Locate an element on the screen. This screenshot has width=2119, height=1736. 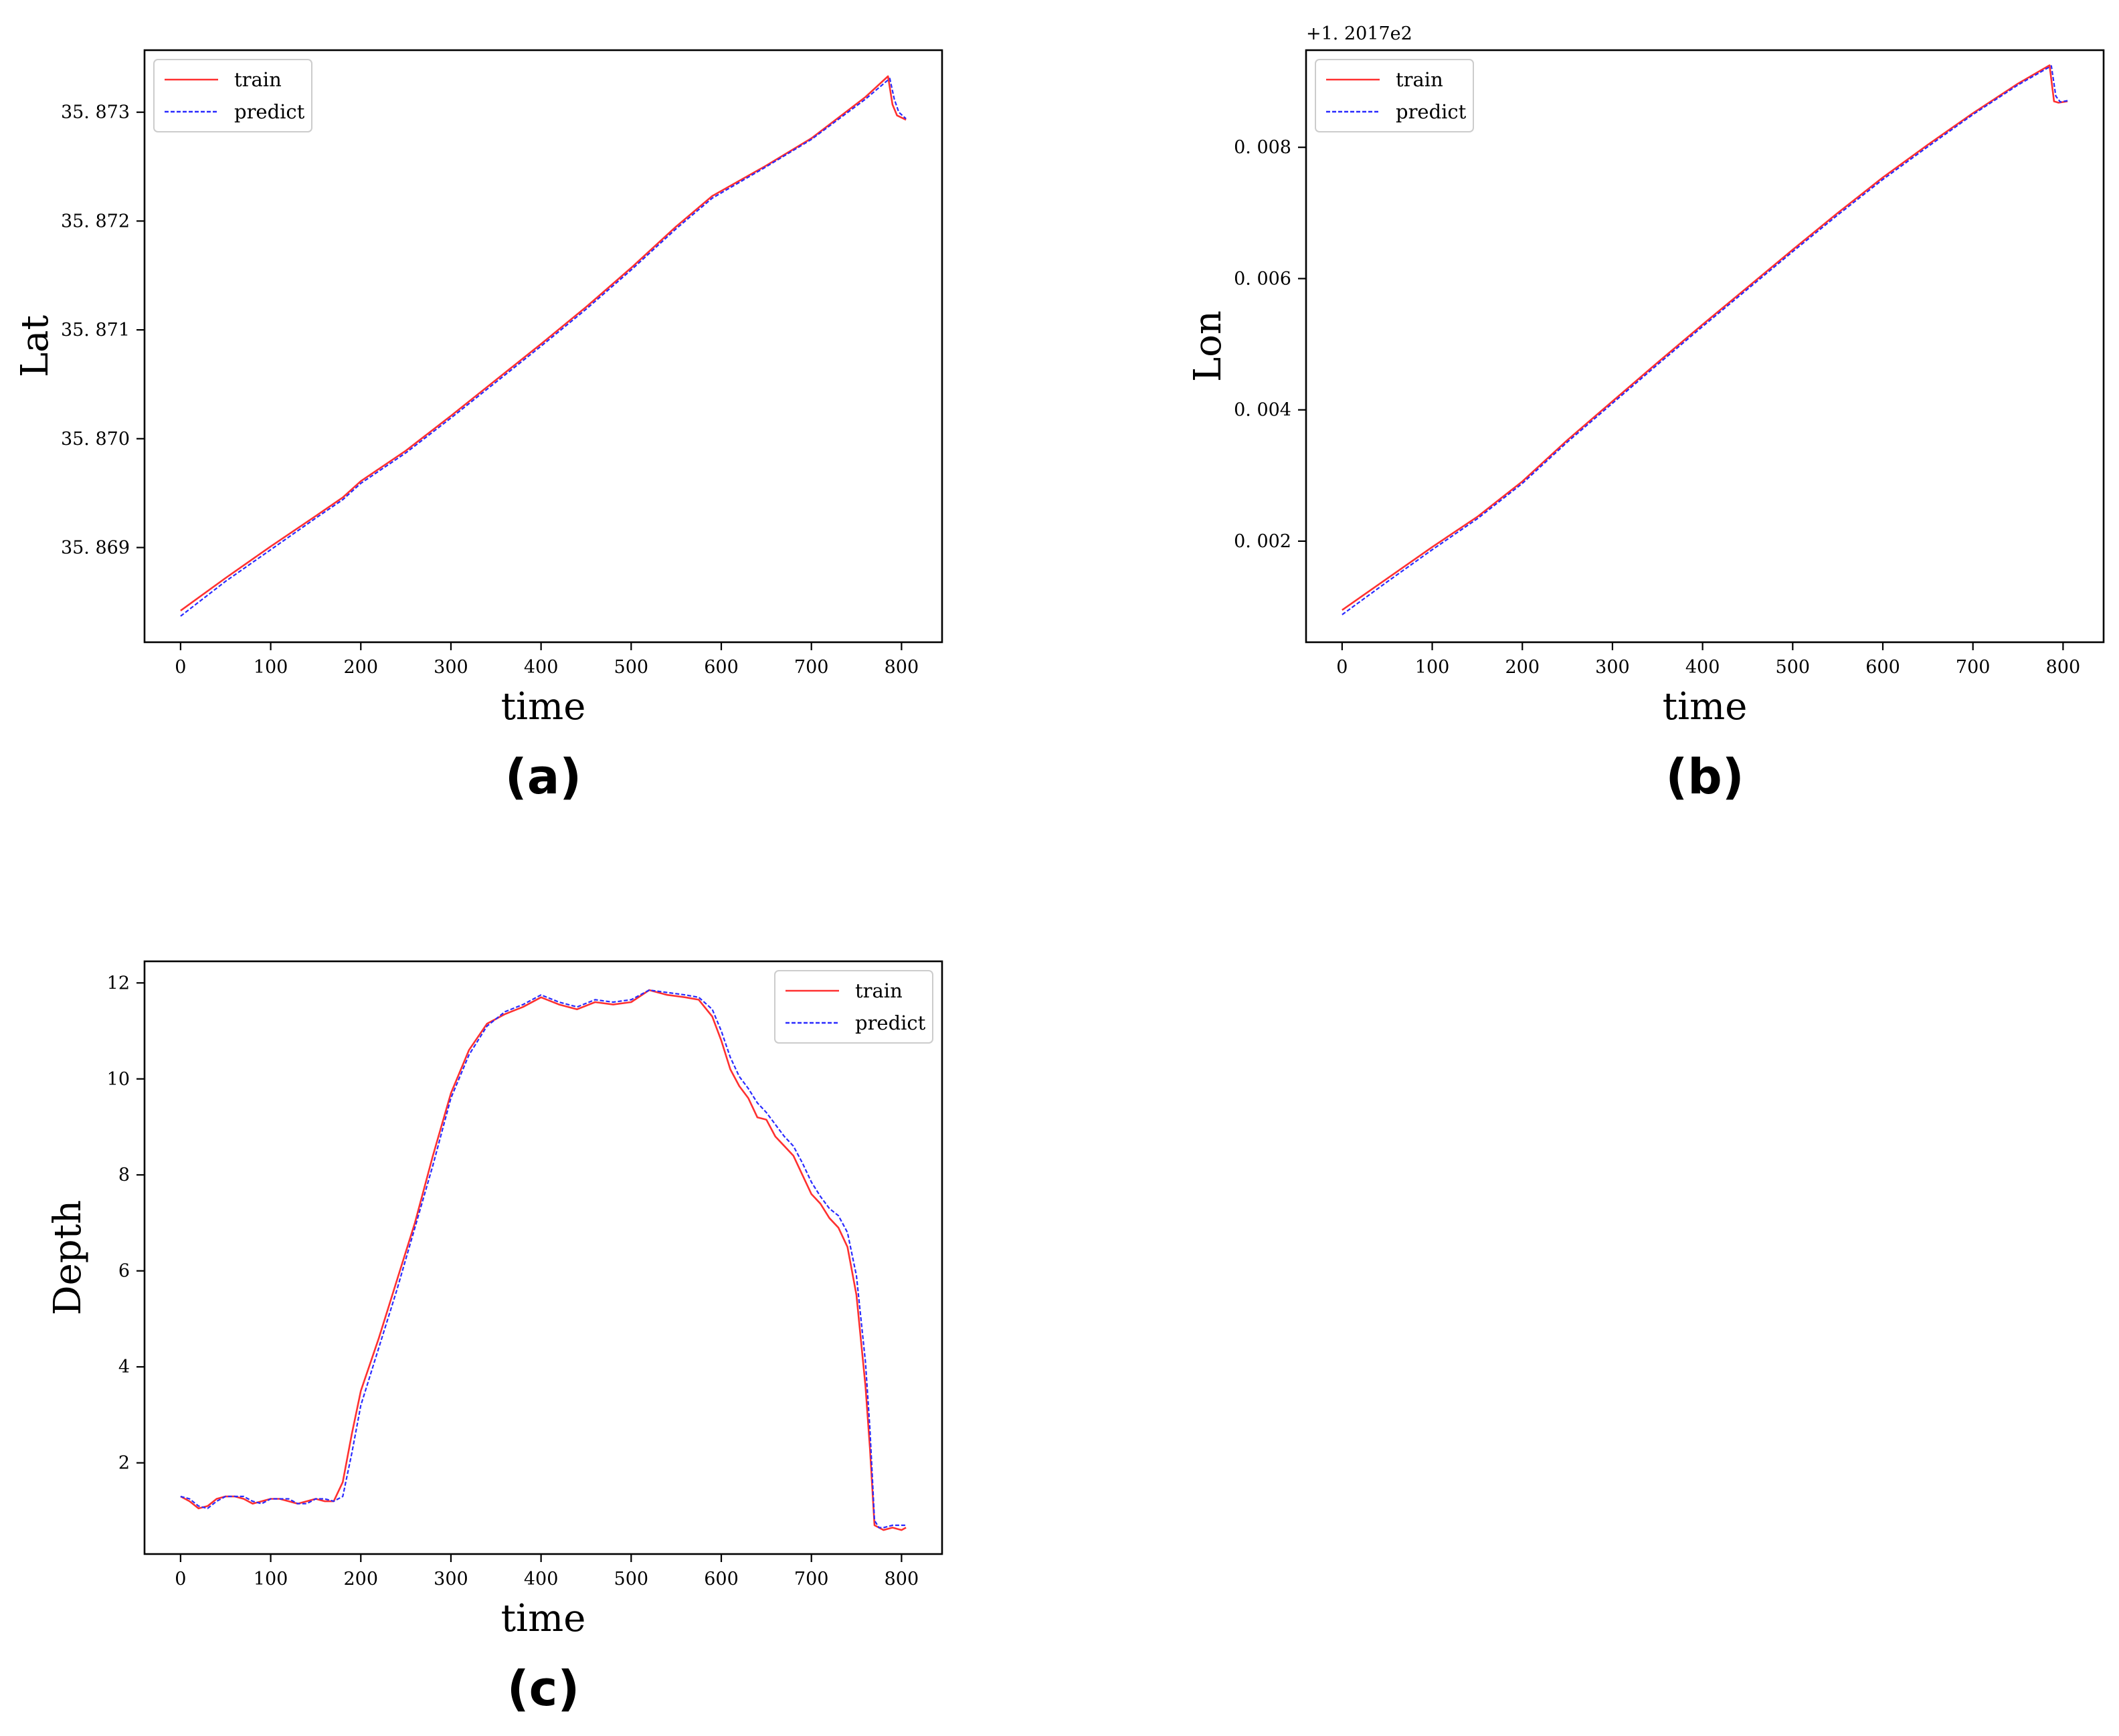
y-tick-label: 0. 004 is located at coordinates (1262, 410).